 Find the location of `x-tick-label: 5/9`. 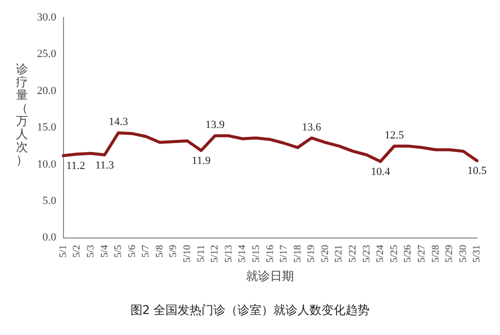

x-tick-label: 5/9 is located at coordinates (174, 251).